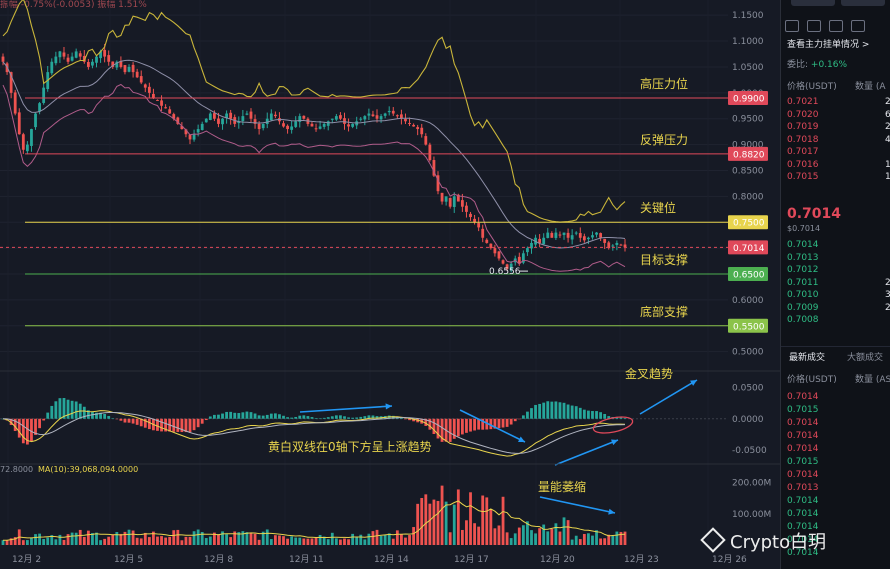  I want to click on bid-row: 0.7008, so click(838, 320).